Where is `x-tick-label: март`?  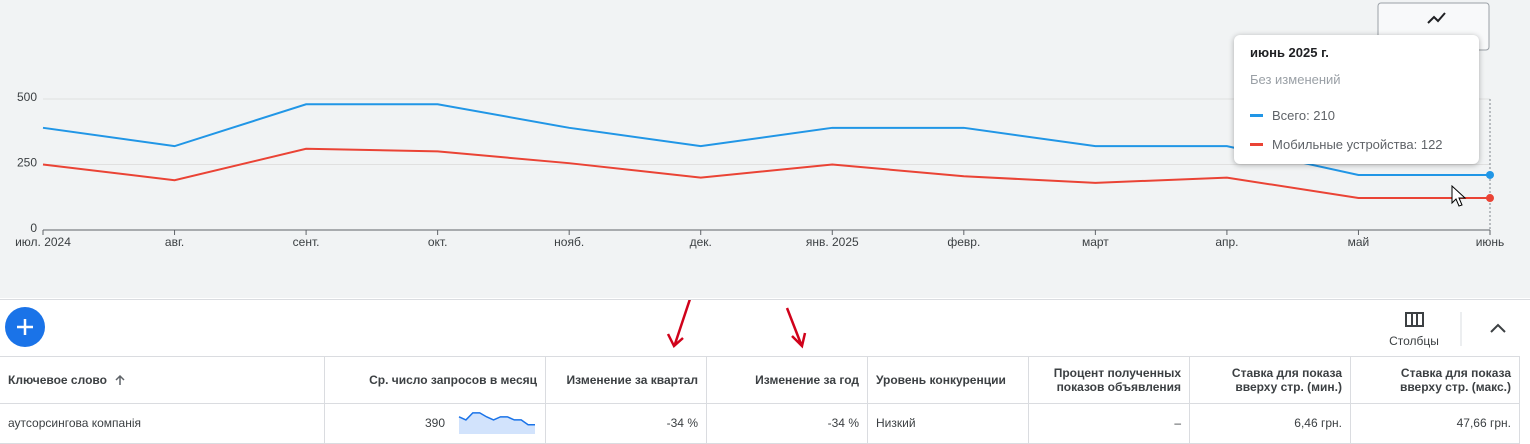 x-tick-label: март is located at coordinates (1095, 242).